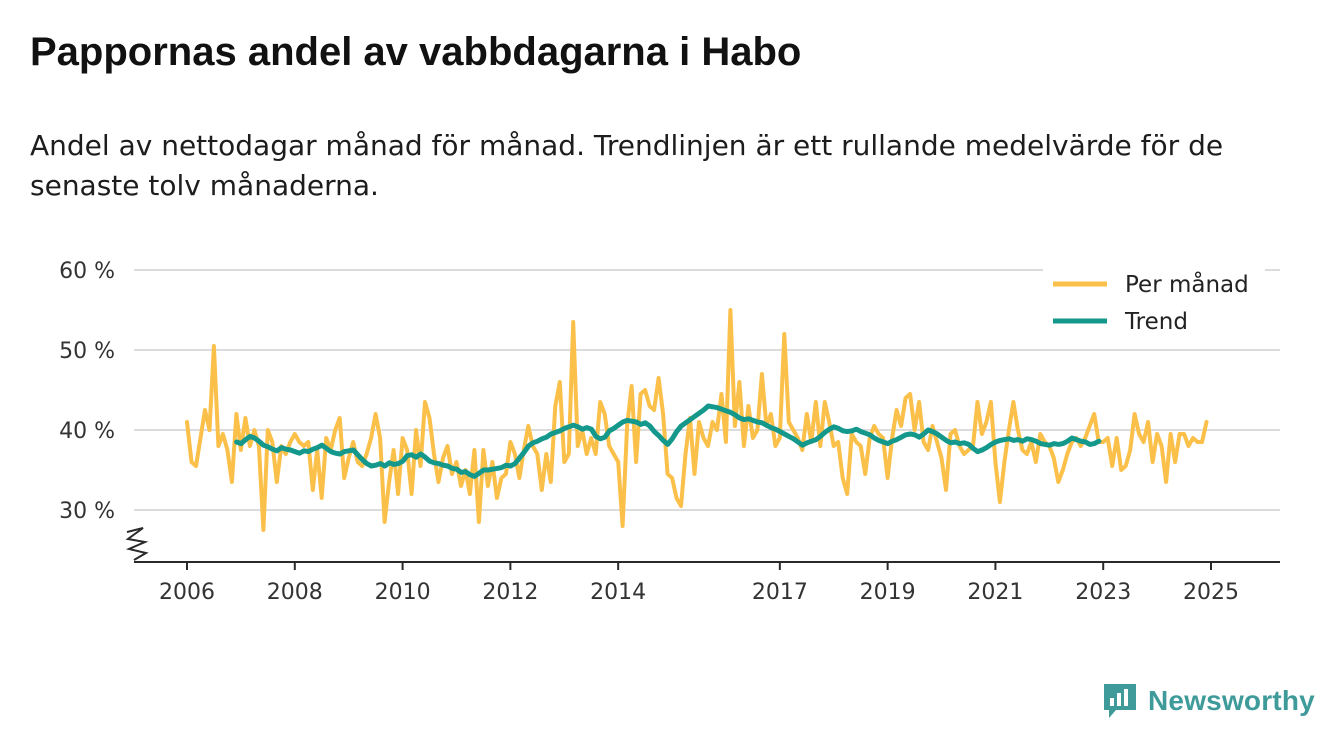  What do you see at coordinates (87, 511) in the screenshot?
I see `y-tick-label: 30 %` at bounding box center [87, 511].